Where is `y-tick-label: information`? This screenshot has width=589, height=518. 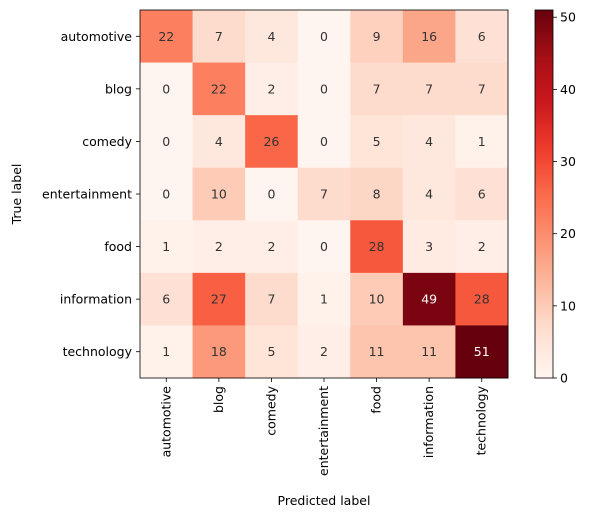 y-tick-label: information is located at coordinates (96, 299).